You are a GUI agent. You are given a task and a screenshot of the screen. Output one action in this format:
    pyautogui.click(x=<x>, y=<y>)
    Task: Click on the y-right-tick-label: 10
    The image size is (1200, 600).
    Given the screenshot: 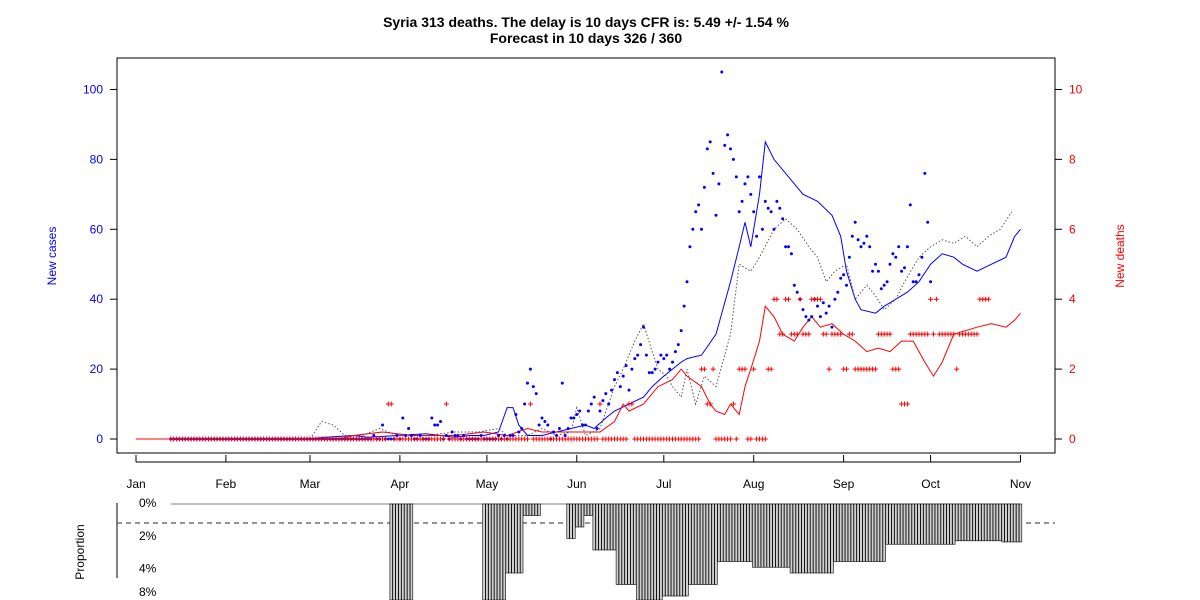 What is the action you would take?
    pyautogui.click(x=1076, y=89)
    